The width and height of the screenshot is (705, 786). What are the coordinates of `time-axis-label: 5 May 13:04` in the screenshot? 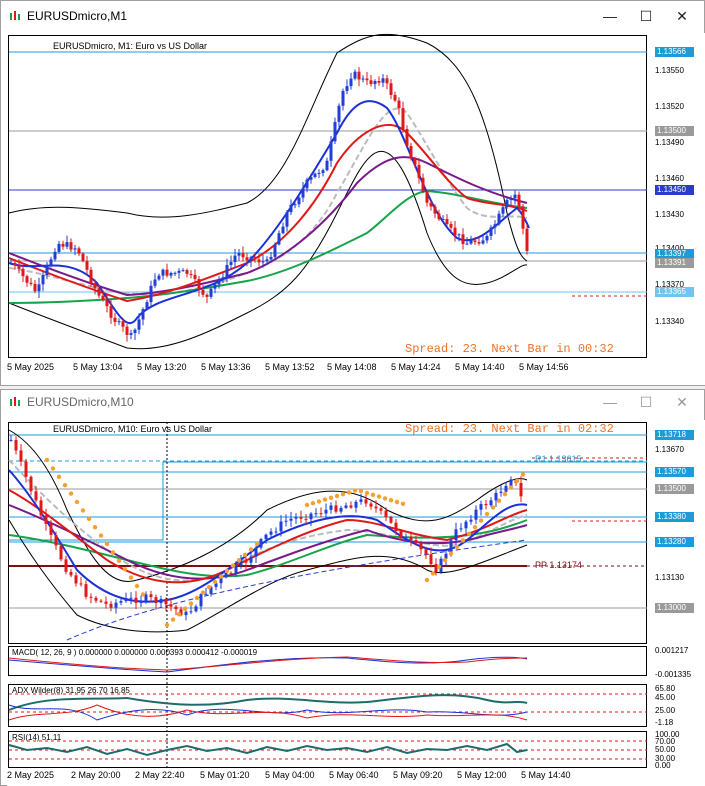 It's located at (98, 367).